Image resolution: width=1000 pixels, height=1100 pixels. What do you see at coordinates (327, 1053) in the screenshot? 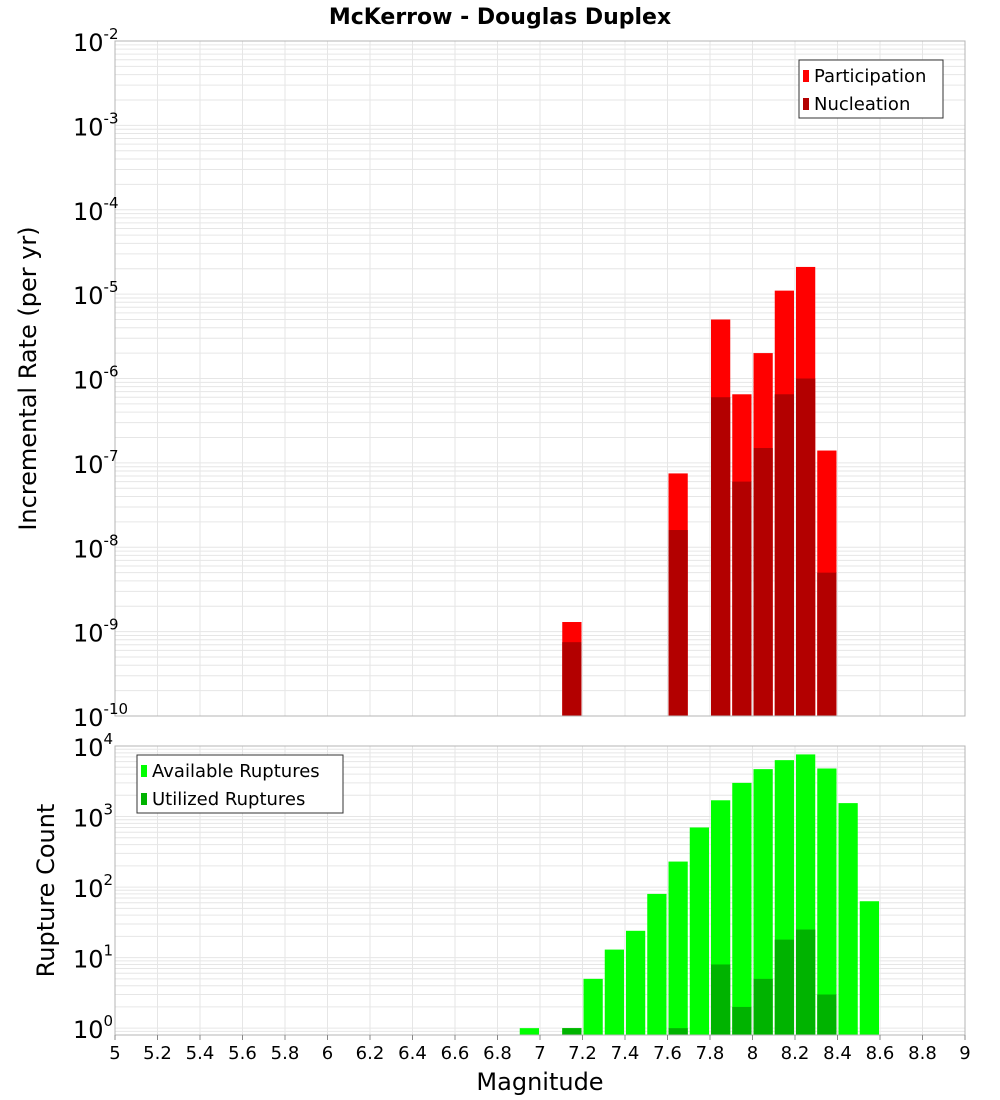
I see `x-tick-label: 6` at bounding box center [327, 1053].